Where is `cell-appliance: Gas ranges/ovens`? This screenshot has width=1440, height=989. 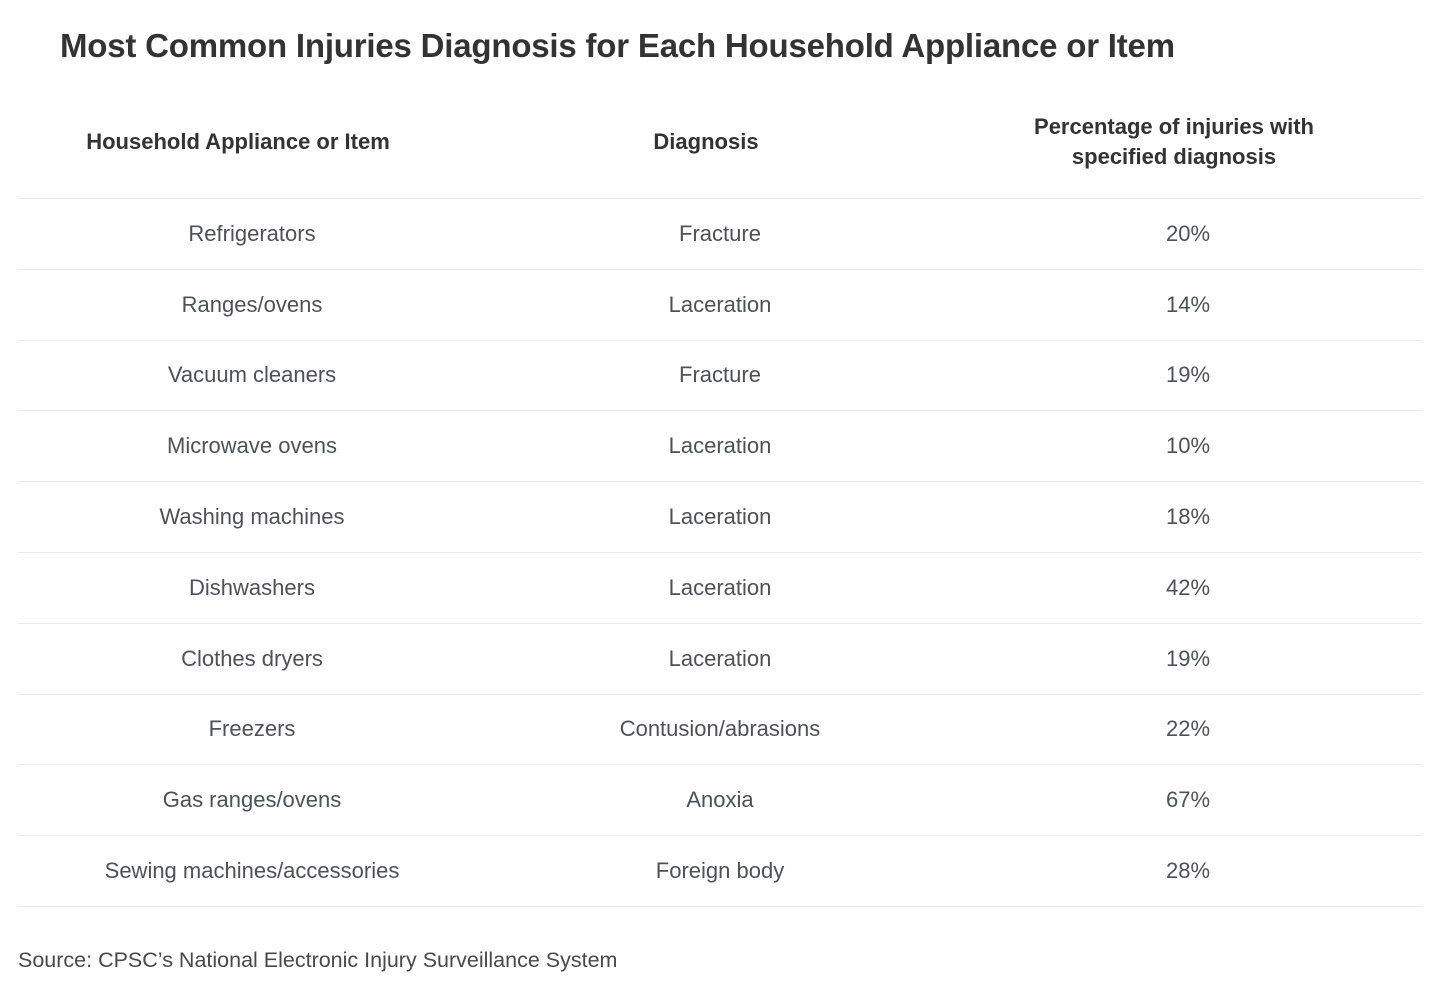
cell-appliance: Gas ranges/ovens is located at coordinates (252, 800).